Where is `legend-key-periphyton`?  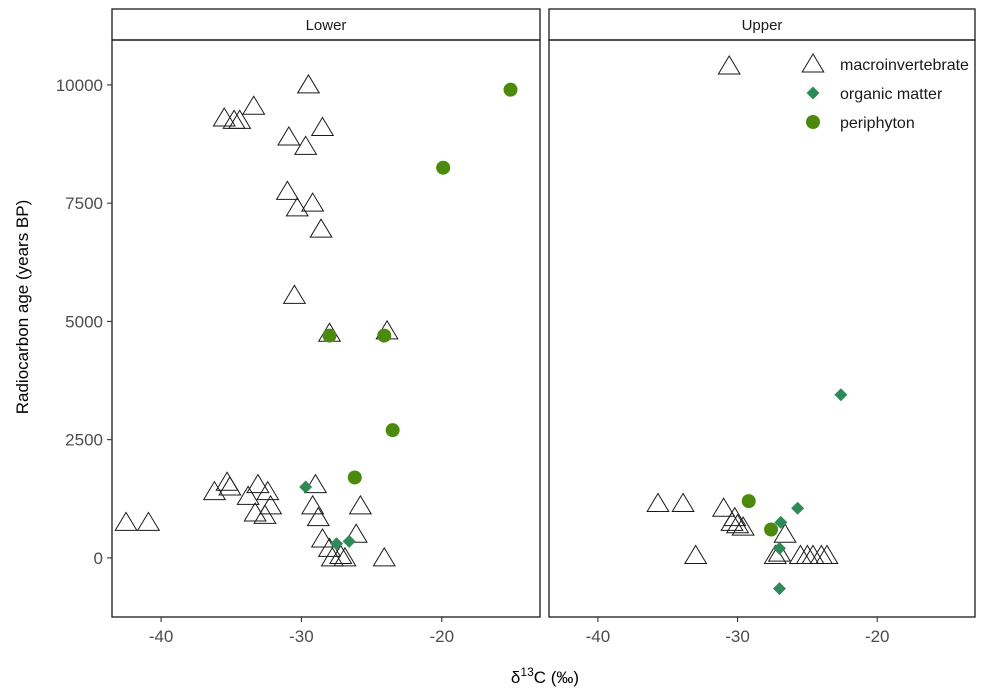
legend-key-periphyton is located at coordinates (813, 122).